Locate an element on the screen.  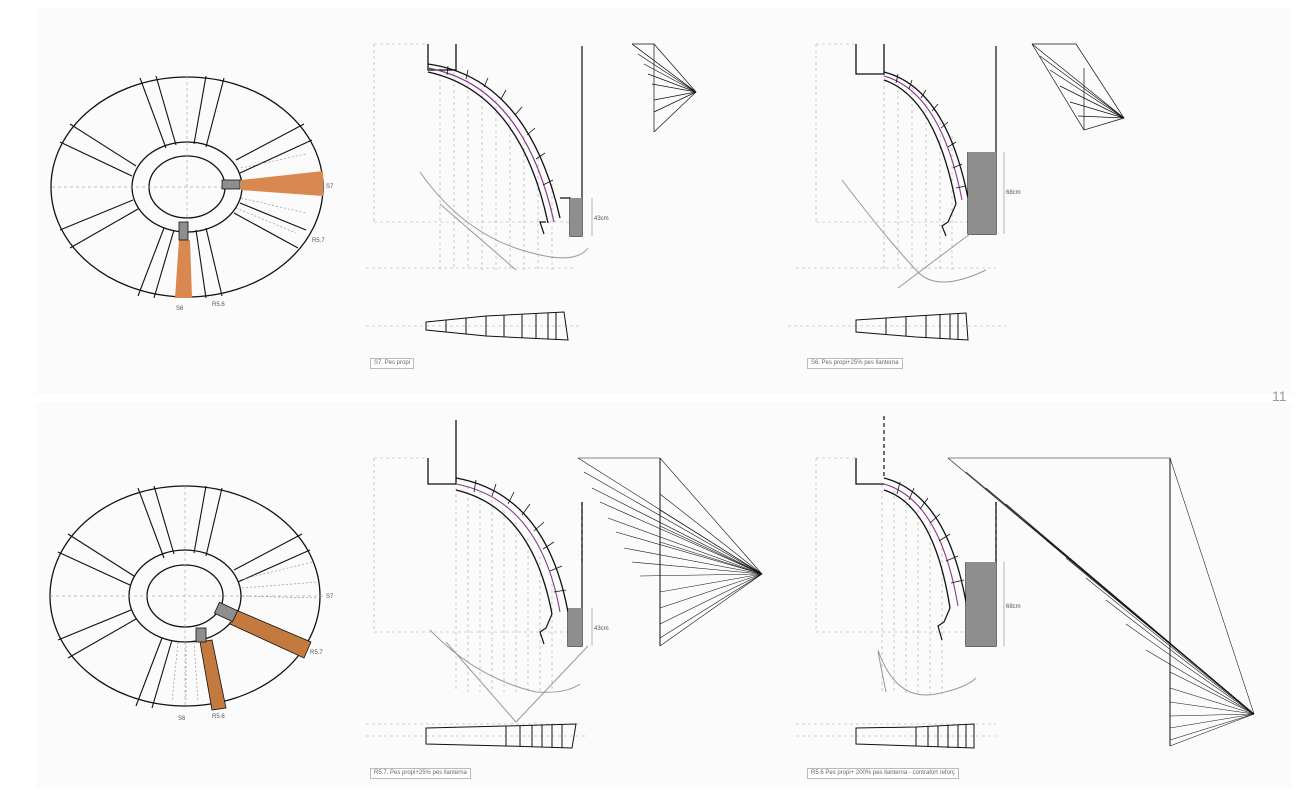
dim-label-3: 43cm is located at coordinates (601, 629).